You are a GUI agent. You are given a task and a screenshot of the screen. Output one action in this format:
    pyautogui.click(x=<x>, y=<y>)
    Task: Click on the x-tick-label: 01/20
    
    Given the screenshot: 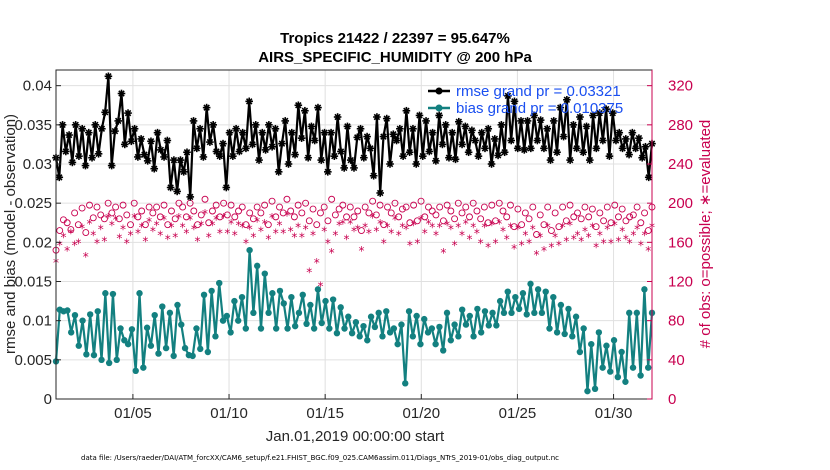 What is the action you would take?
    pyautogui.click(x=422, y=413)
    